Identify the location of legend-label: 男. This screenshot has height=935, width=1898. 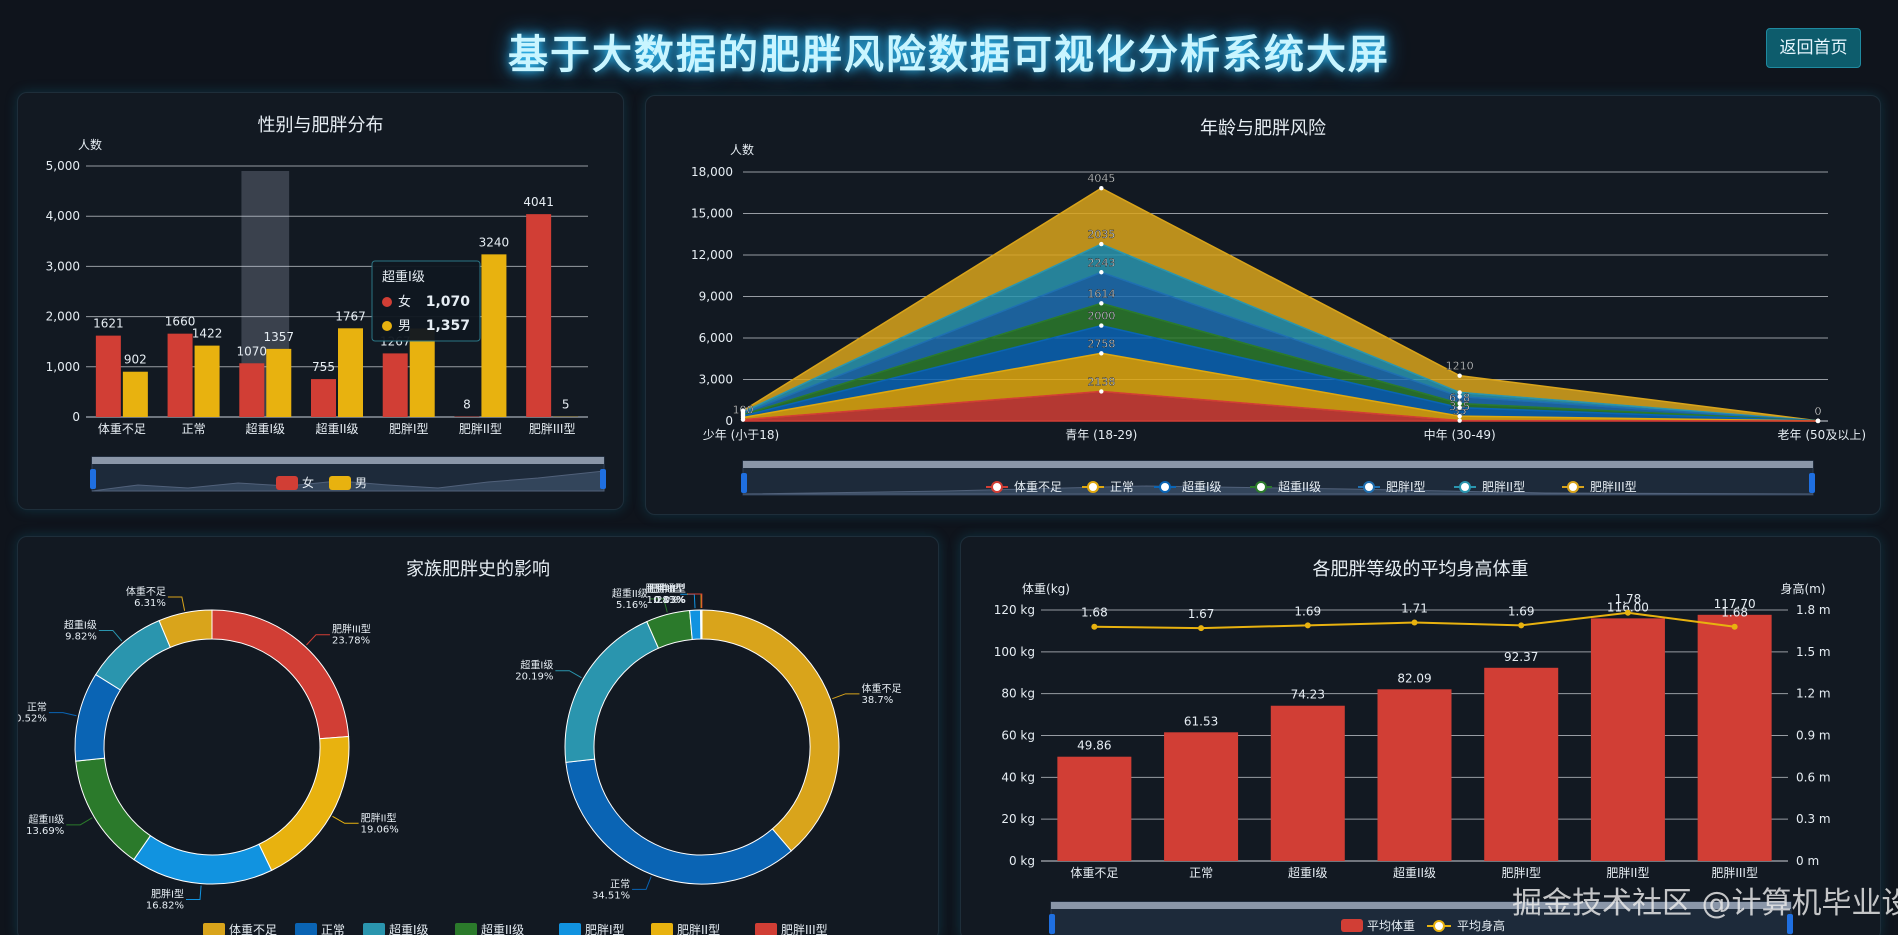
(361, 483).